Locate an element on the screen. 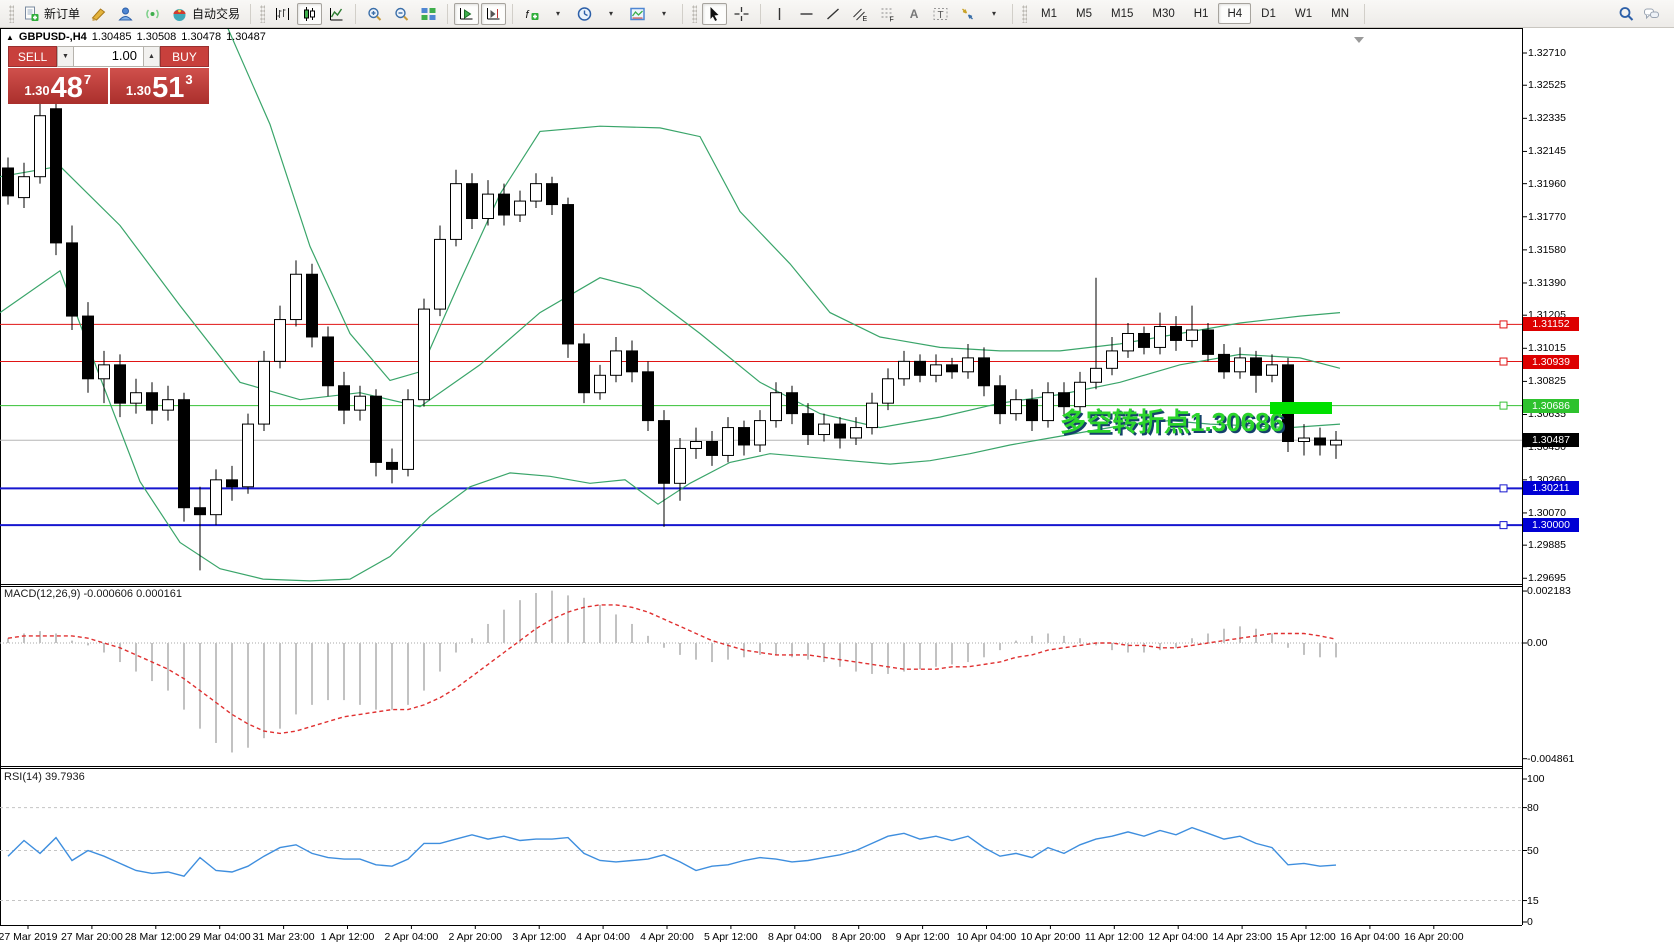  auto-scroll-button is located at coordinates (467, 13).